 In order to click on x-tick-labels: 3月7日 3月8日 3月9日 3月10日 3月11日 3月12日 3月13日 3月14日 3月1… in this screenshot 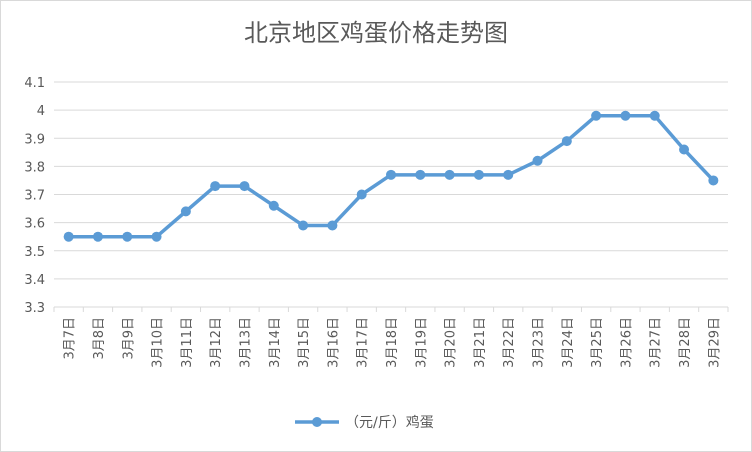, I will do `click(393, 342)`.